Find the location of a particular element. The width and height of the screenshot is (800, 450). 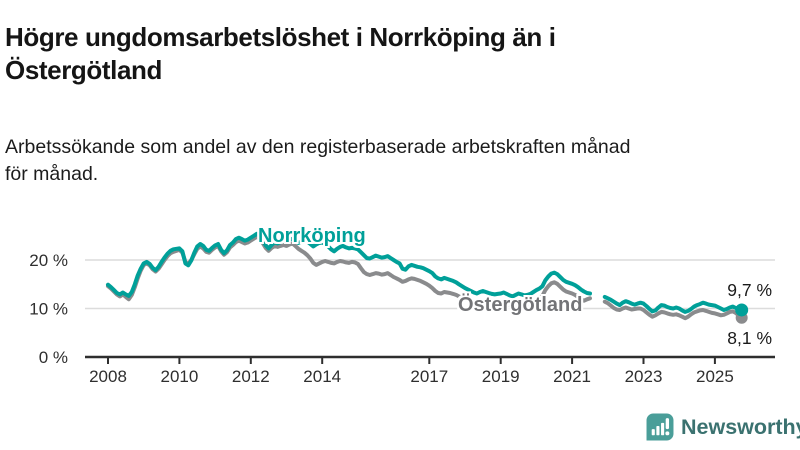

x-tick-label: 2019 is located at coordinates (501, 376).